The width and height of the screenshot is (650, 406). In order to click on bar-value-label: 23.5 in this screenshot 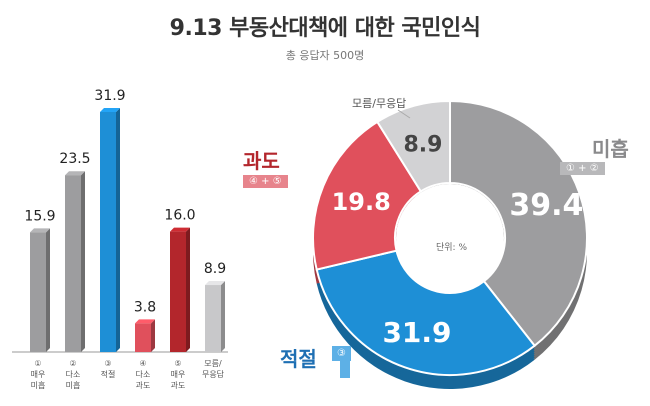, I will do `click(74, 159)`.